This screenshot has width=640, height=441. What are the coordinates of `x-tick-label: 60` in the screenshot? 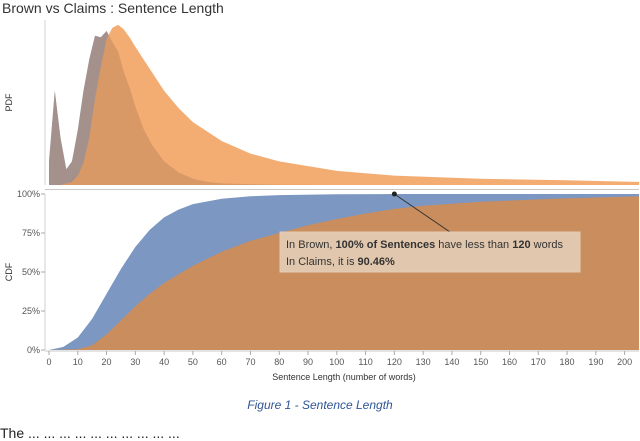 It's located at (222, 362).